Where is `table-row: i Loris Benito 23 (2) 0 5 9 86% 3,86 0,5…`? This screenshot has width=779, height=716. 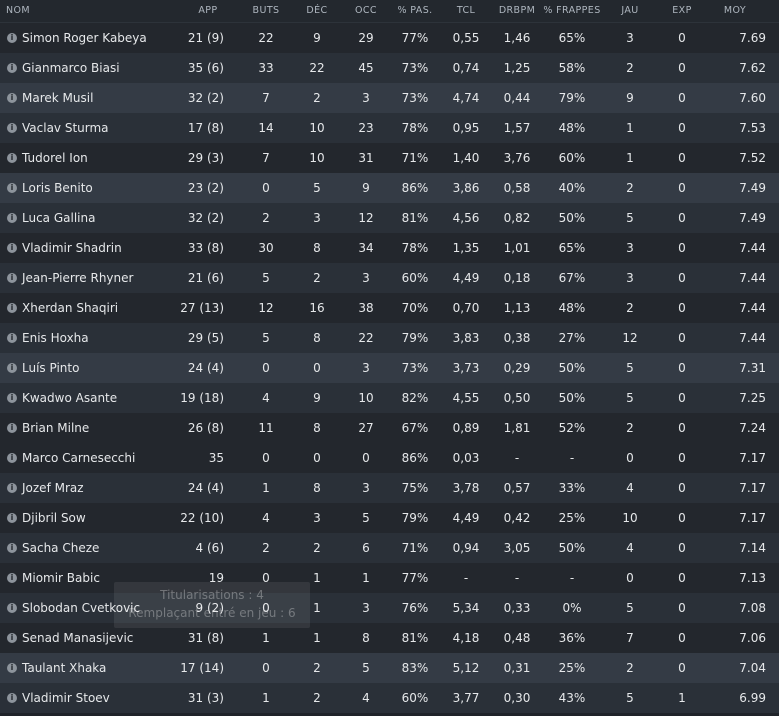 table-row: i Loris Benito 23 (2) 0 5 9 86% 3,86 0,5… is located at coordinates (389, 188).